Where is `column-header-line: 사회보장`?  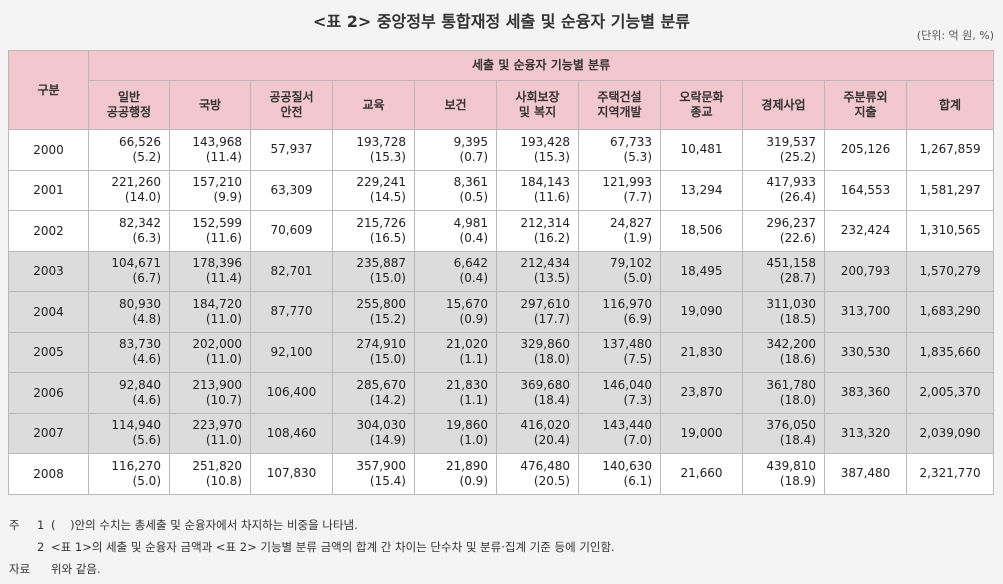 column-header-line: 사회보장 is located at coordinates (537, 97).